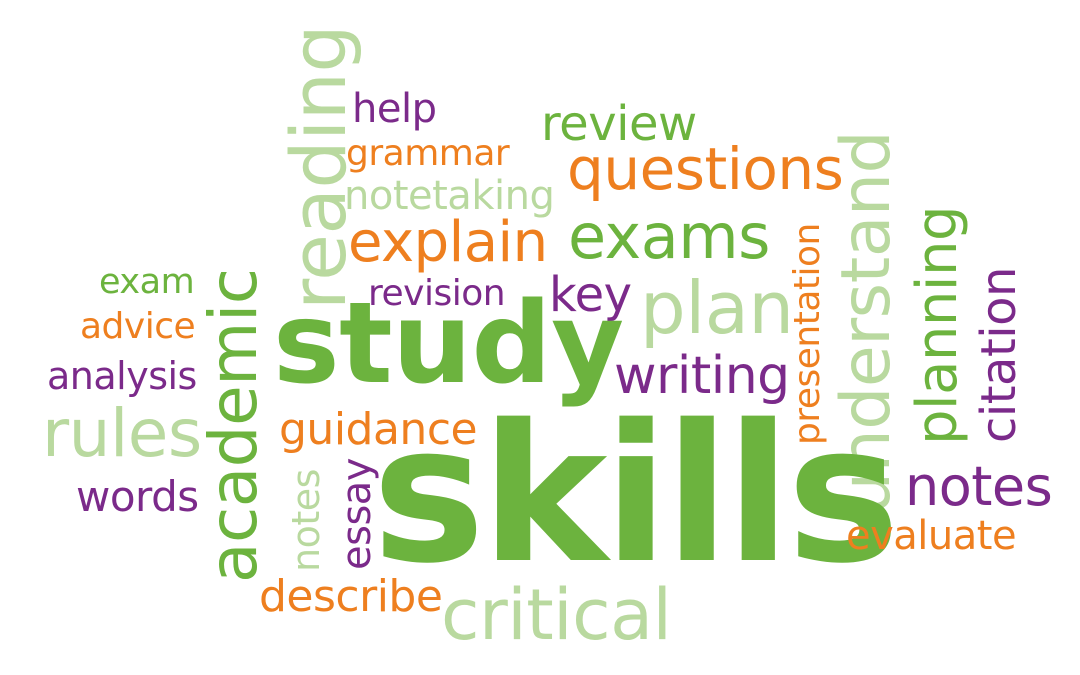 The image size is (1080, 675). I want to click on word-advice: advice, so click(138, 326).